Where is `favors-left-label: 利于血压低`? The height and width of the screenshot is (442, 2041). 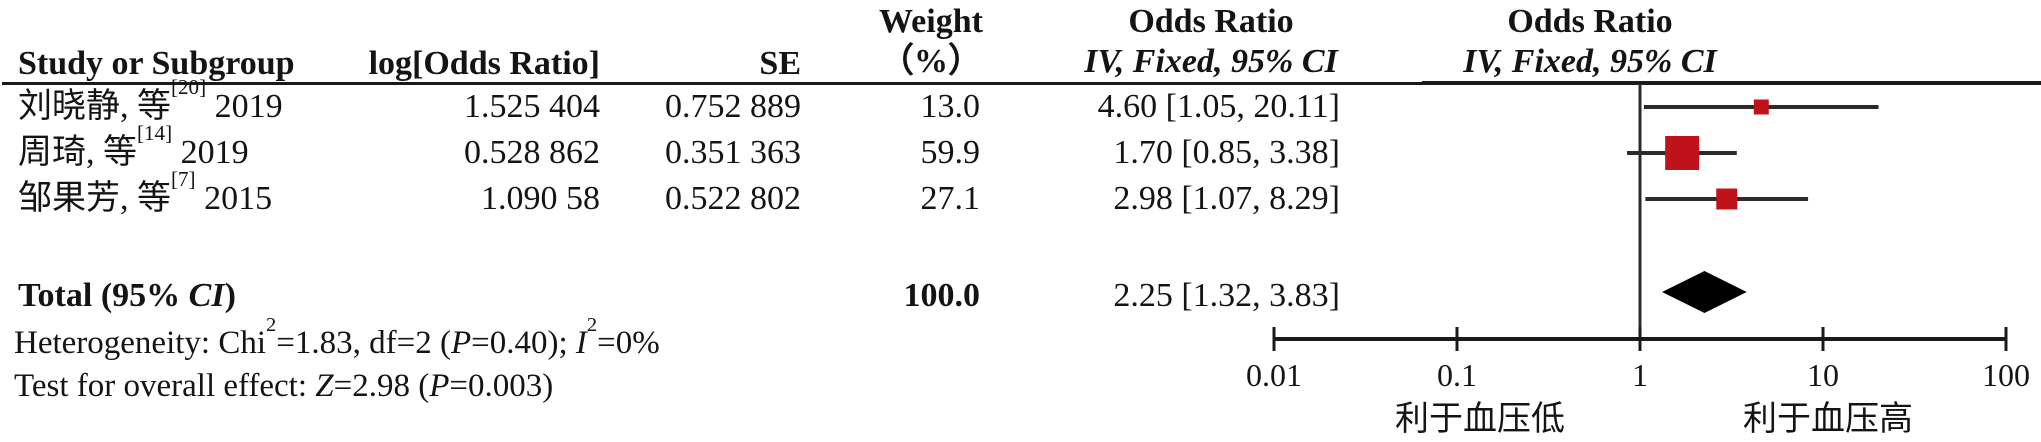 favors-left-label: 利于血压低 is located at coordinates (1480, 419).